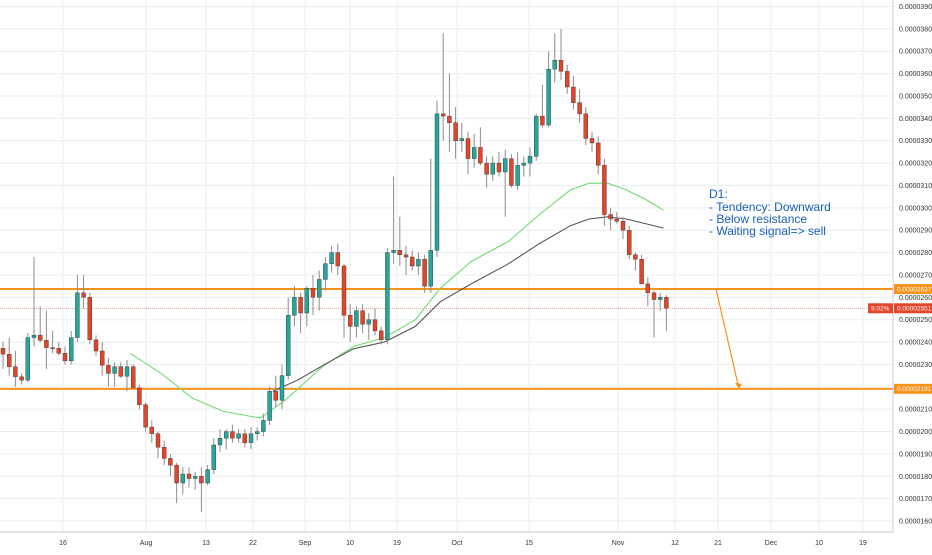  I want to click on support-price-label: 0.00002191, so click(914, 389).